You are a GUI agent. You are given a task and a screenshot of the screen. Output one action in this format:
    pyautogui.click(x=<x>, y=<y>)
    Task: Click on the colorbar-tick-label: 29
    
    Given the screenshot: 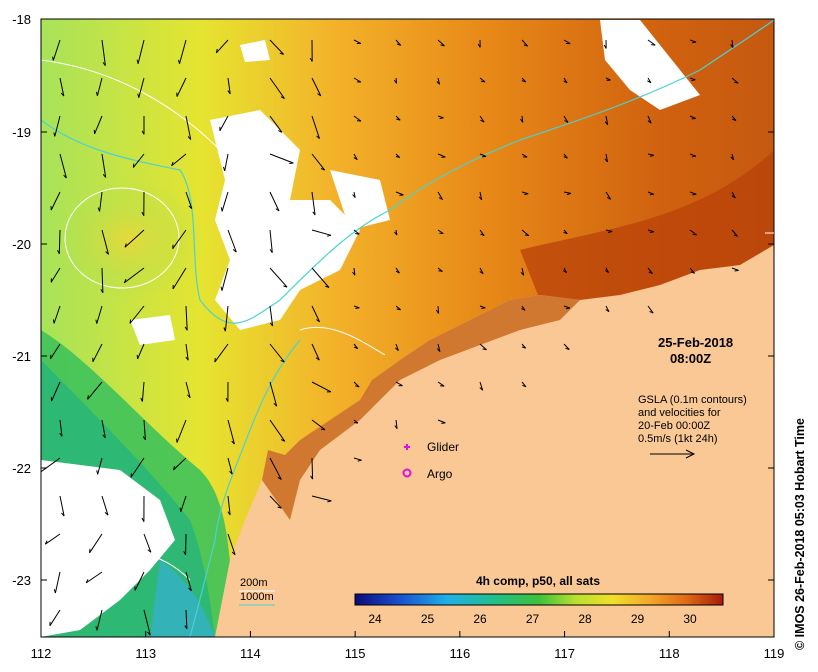 What is the action you would take?
    pyautogui.click(x=638, y=619)
    